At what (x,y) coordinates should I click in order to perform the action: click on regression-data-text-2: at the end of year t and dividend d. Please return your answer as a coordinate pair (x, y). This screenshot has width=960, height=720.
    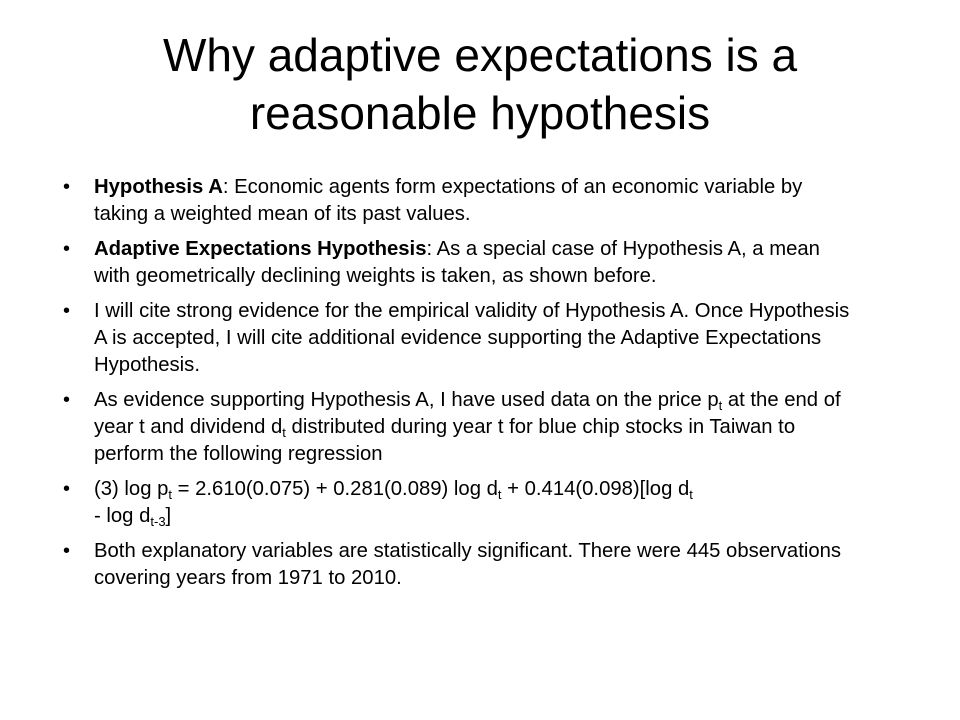
    Looking at the image, I should click on (467, 413).